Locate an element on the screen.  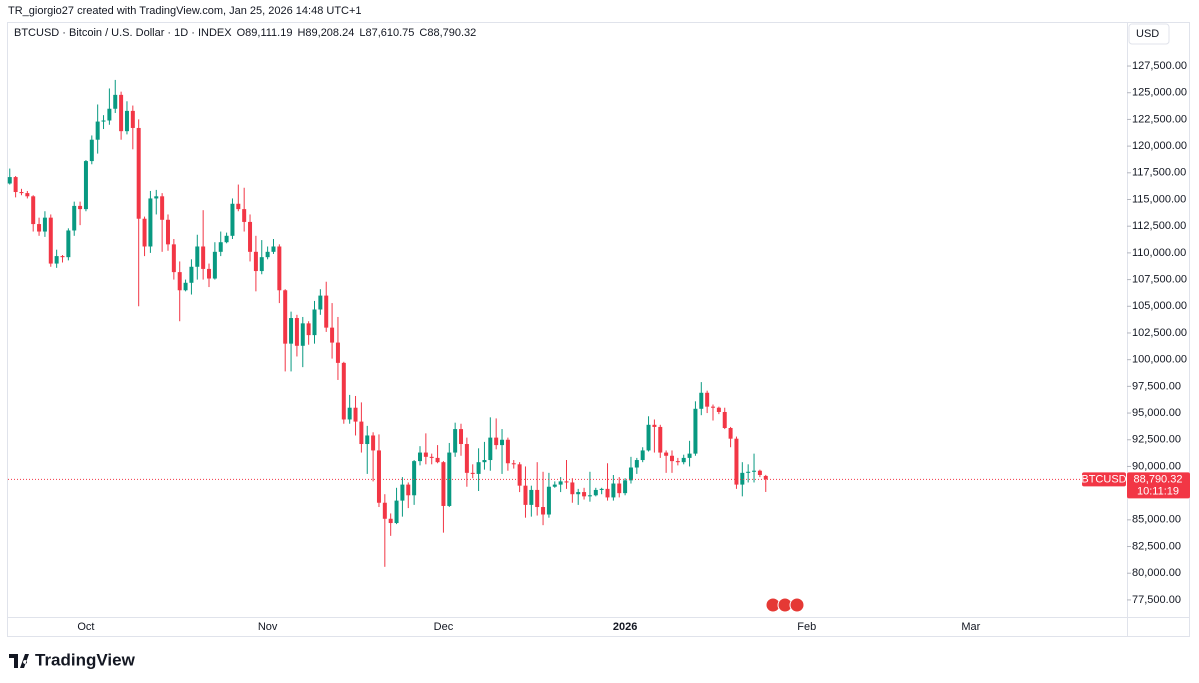
symbol-tag-label: BTCUSD is located at coordinates (1103, 479).